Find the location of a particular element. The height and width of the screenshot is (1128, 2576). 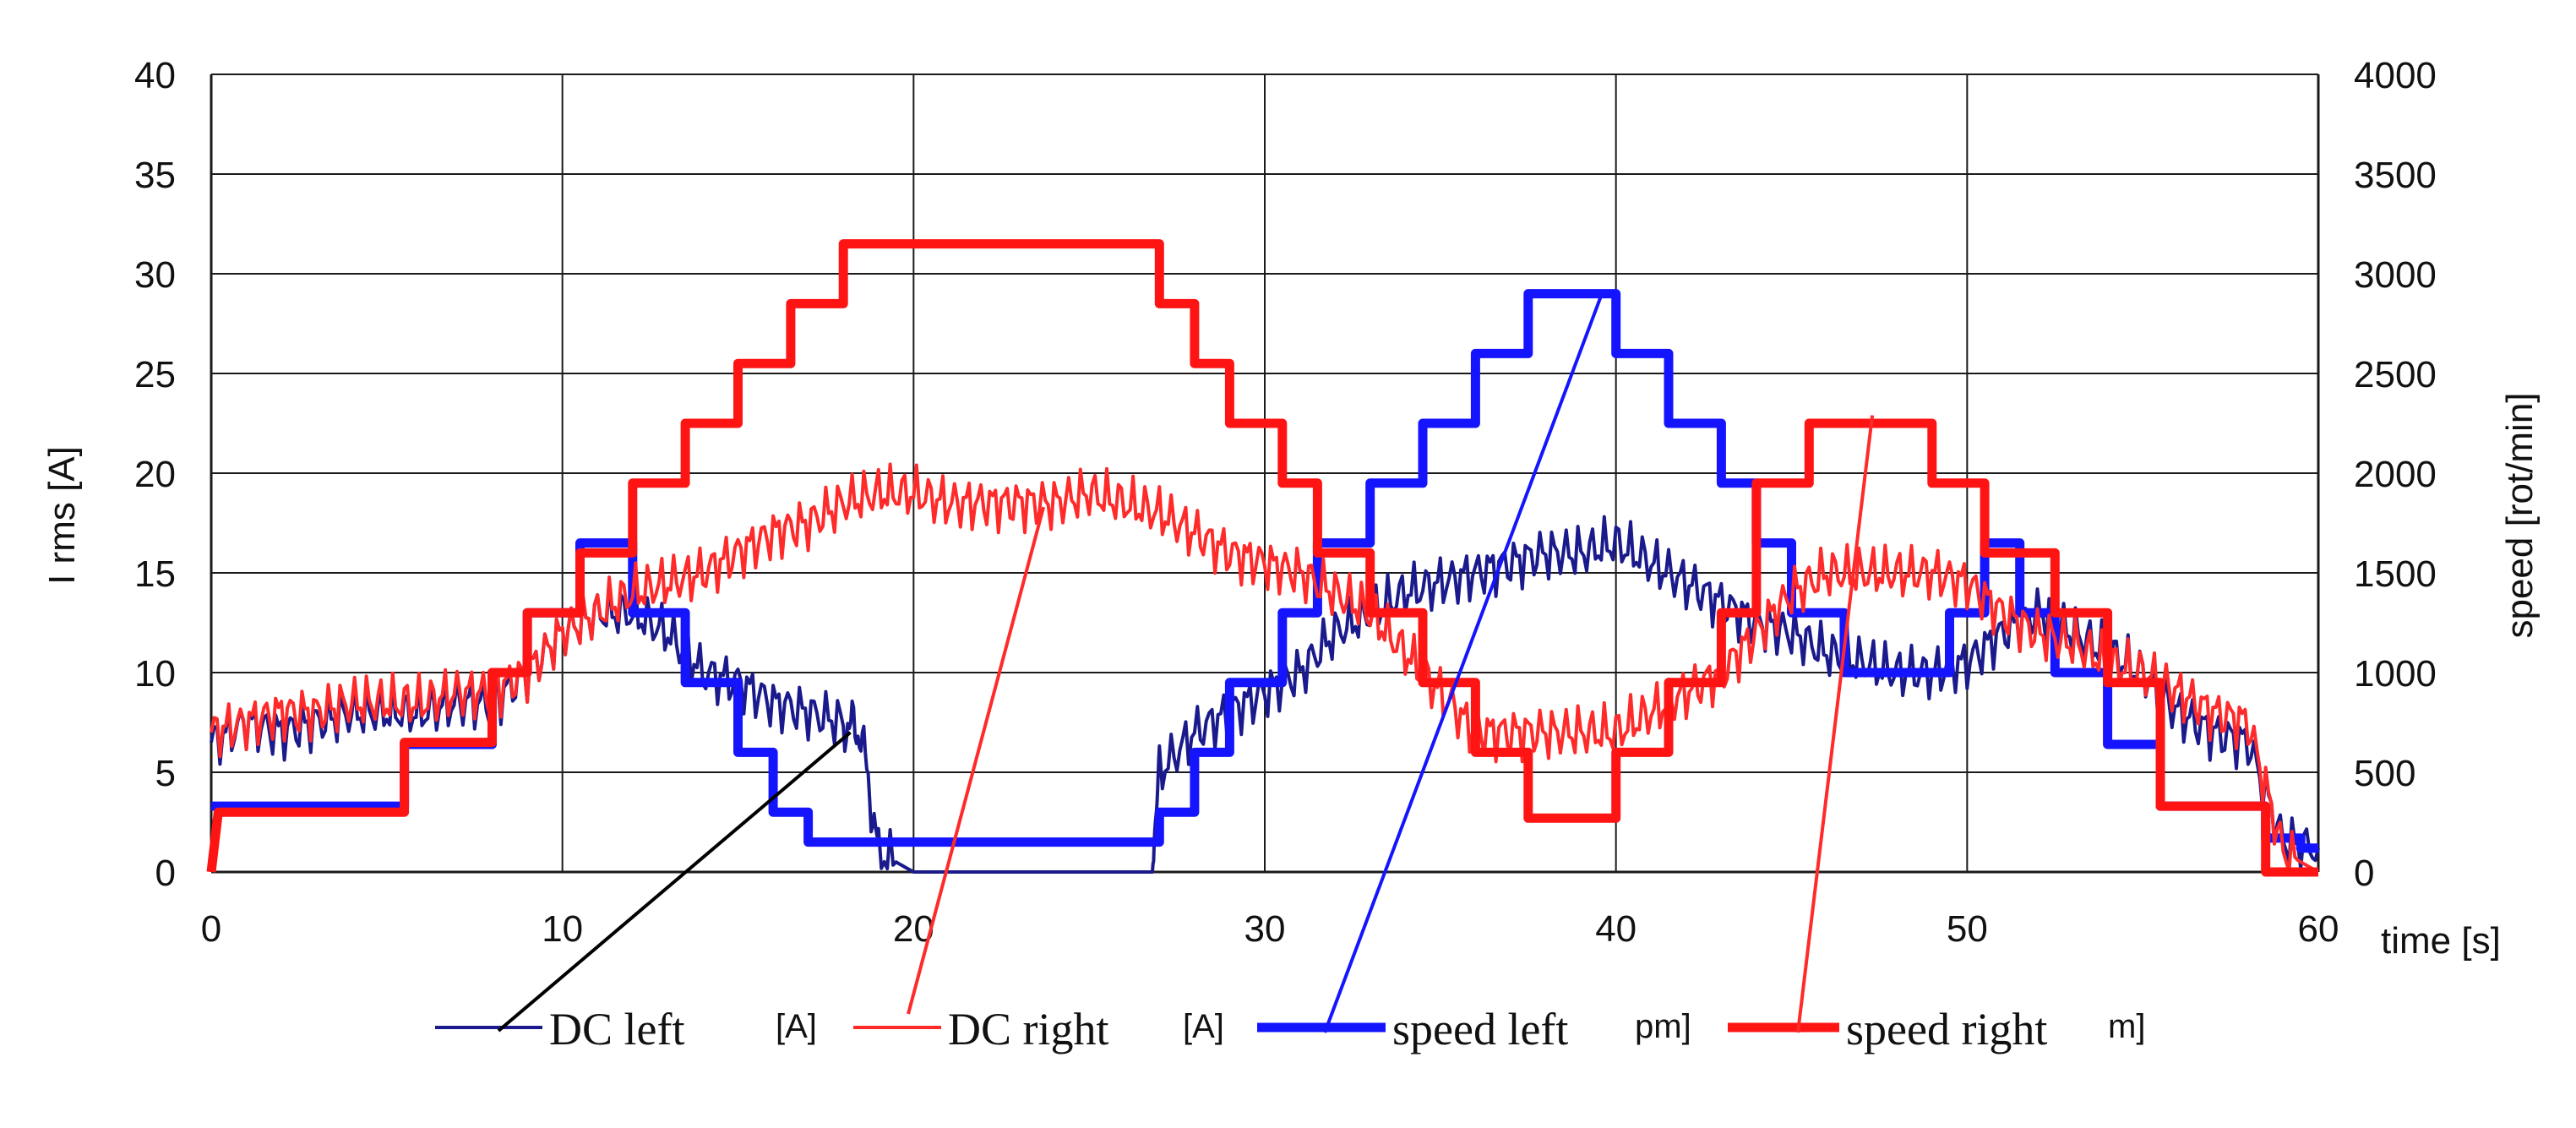

y-right-tick-label: 2000 is located at coordinates (2395, 475).